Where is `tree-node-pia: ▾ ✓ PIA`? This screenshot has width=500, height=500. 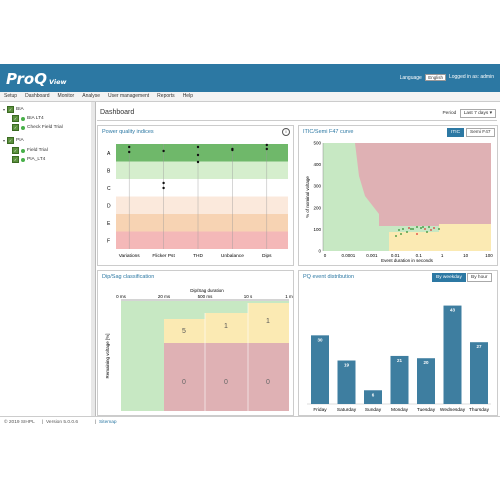
tree-node-pia: ▾ ✓ PIA is located at coordinates (13, 140).